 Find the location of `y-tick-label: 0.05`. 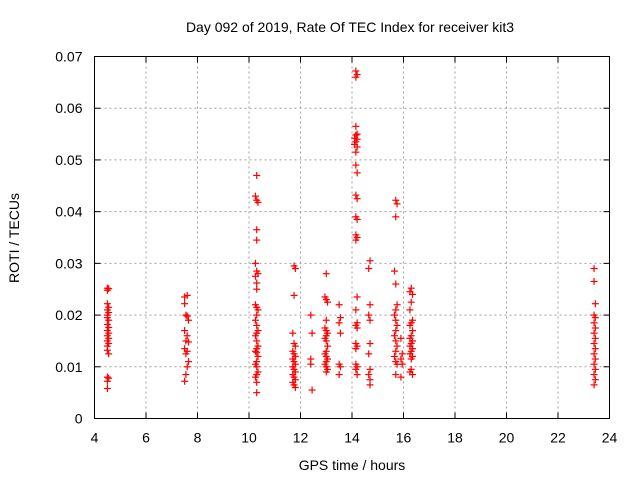

y-tick-label: 0.05 is located at coordinates (68, 160).